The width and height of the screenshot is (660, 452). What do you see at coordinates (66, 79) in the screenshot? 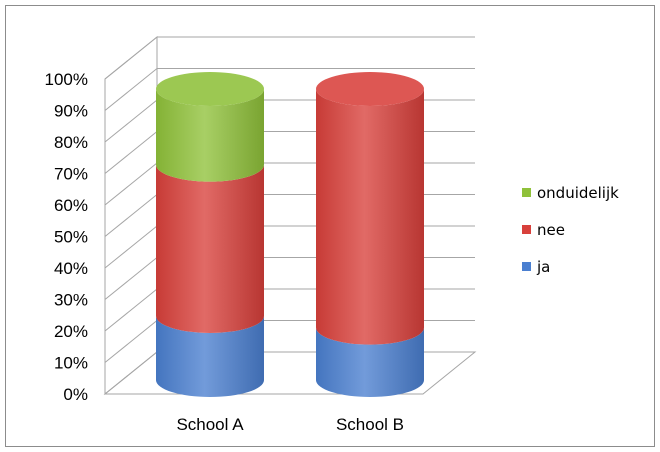
I see `y-tick-label: 100%` at bounding box center [66, 79].